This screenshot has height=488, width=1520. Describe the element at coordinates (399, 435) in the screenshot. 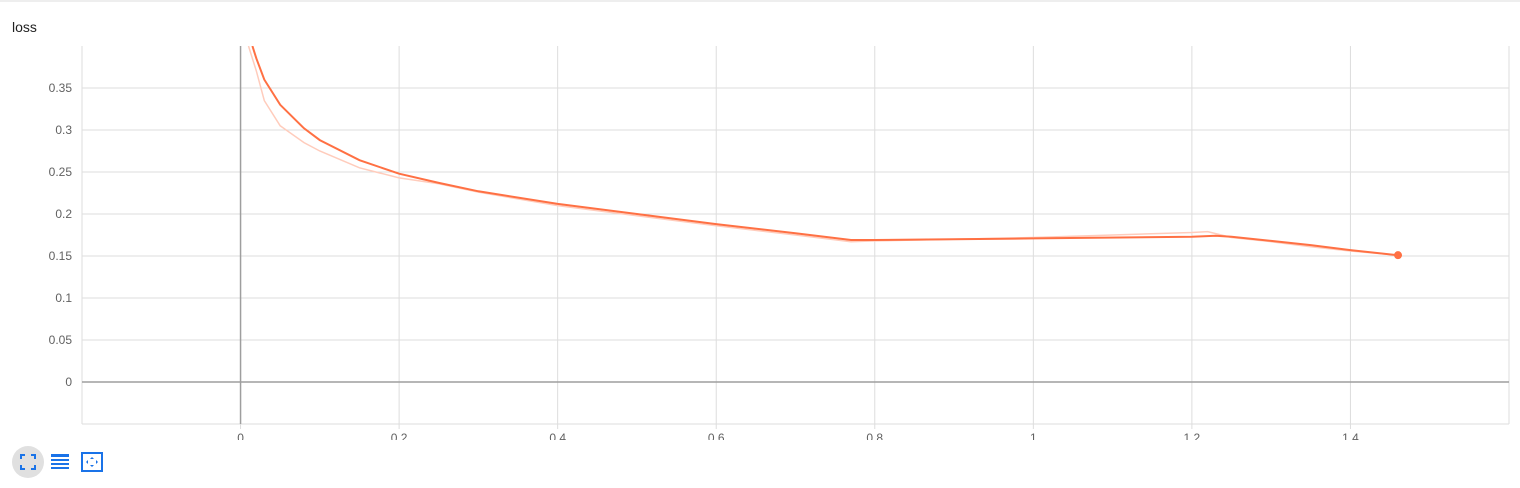

I see `x-tick-label: 0.2` at that location.